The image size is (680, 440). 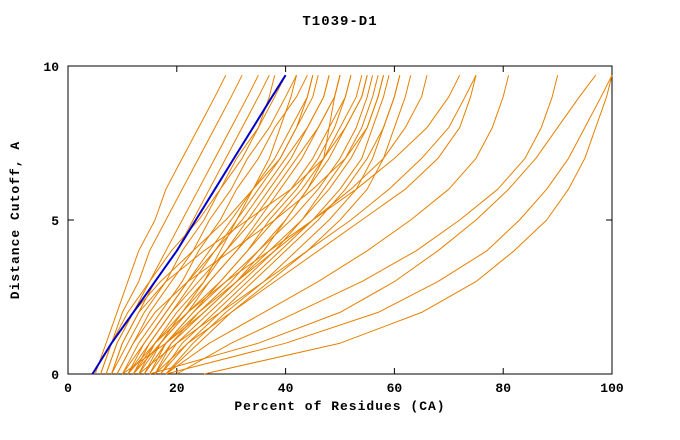 I want to click on x-tick-label: 0, so click(x=68, y=388).